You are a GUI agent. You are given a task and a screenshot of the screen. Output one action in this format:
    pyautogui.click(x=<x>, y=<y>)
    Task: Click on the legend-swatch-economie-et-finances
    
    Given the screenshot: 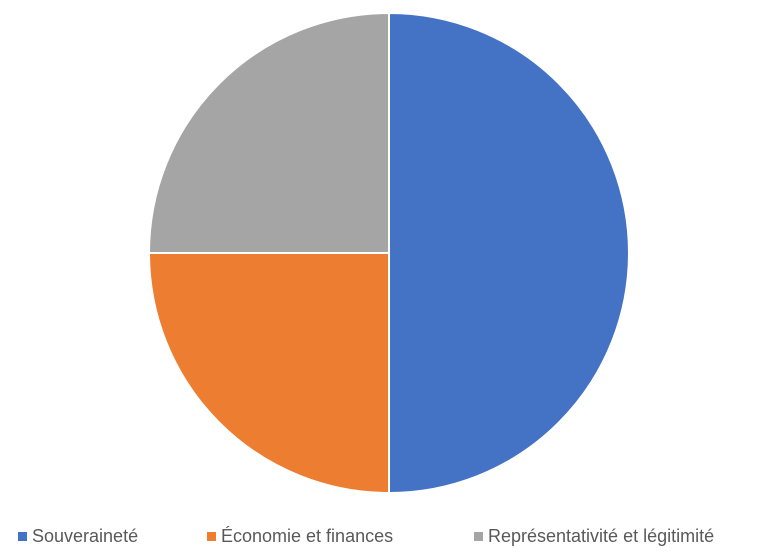 What is the action you would take?
    pyautogui.click(x=211, y=536)
    